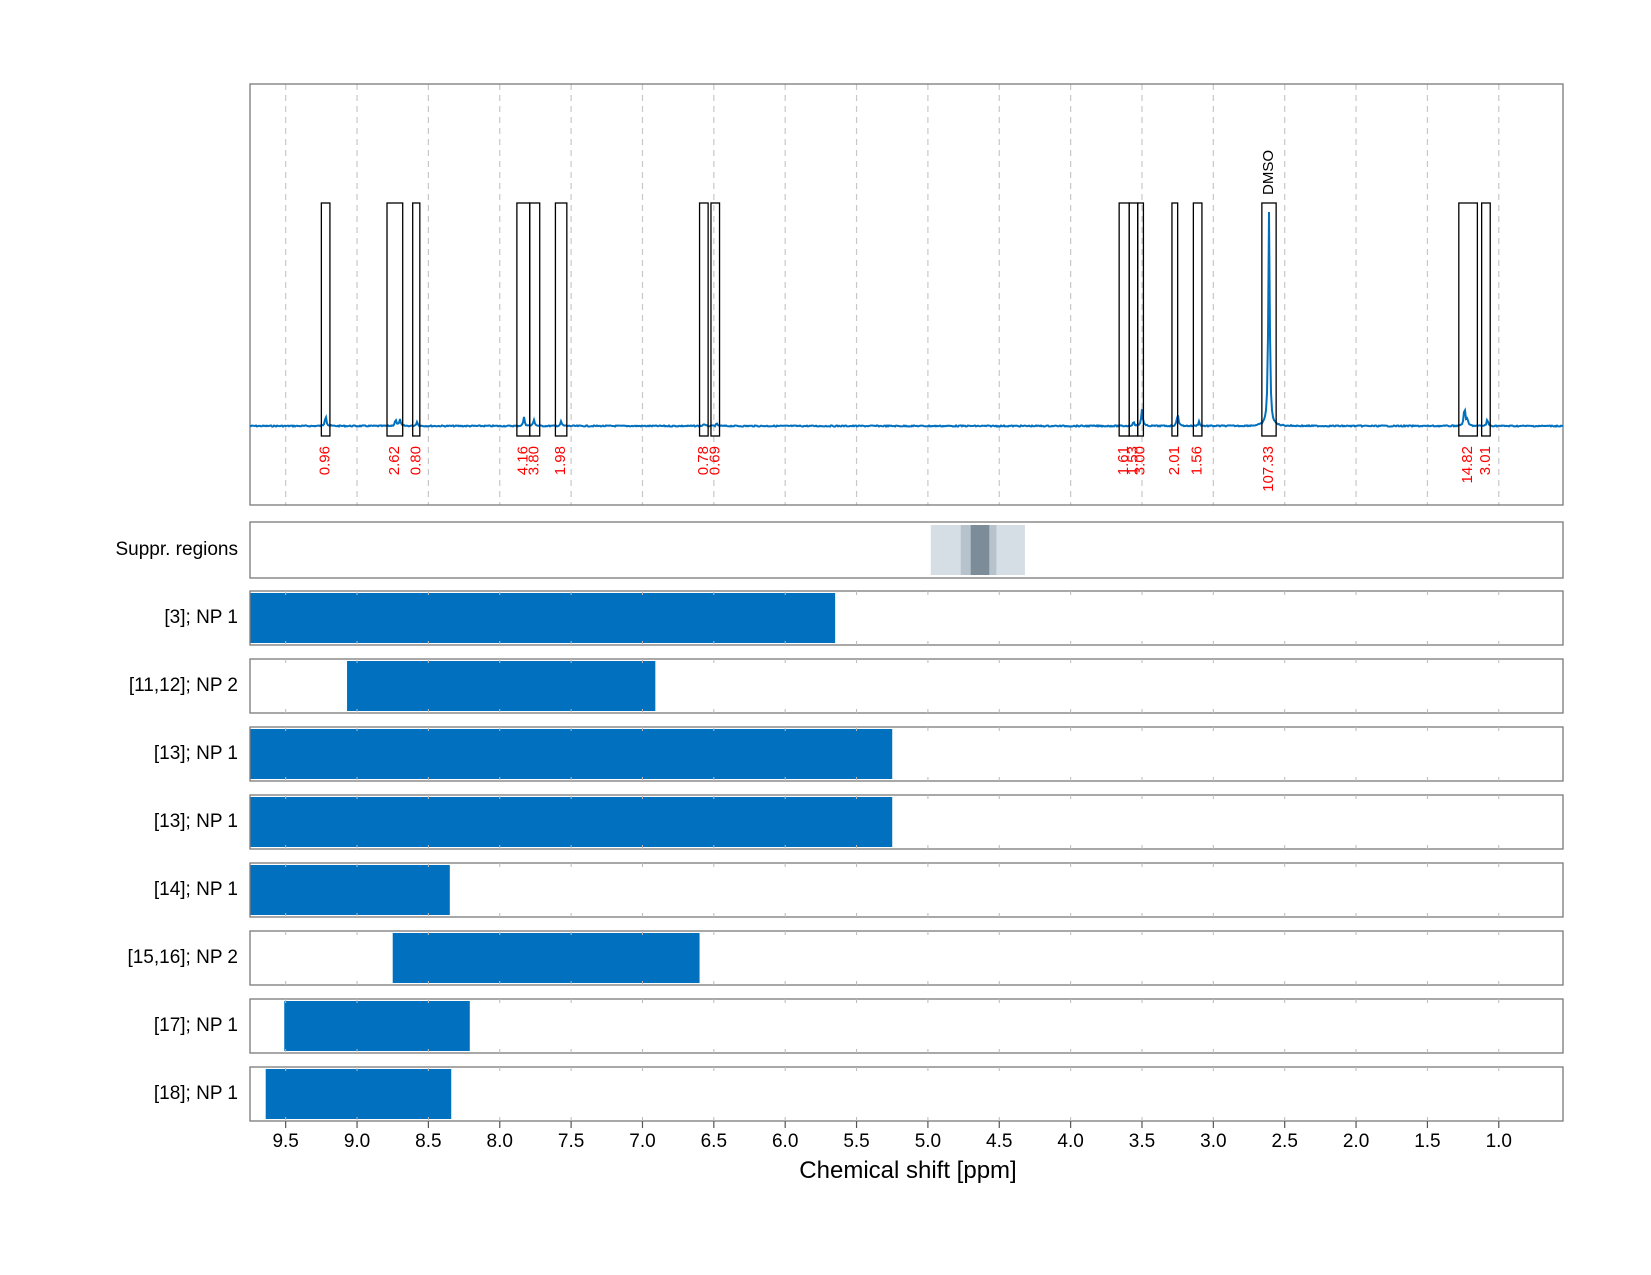 Image resolution: width=1651 pixels, height=1275 pixels. Describe the element at coordinates (1427, 1141) in the screenshot. I see `x-tick-label: 1.5` at that location.